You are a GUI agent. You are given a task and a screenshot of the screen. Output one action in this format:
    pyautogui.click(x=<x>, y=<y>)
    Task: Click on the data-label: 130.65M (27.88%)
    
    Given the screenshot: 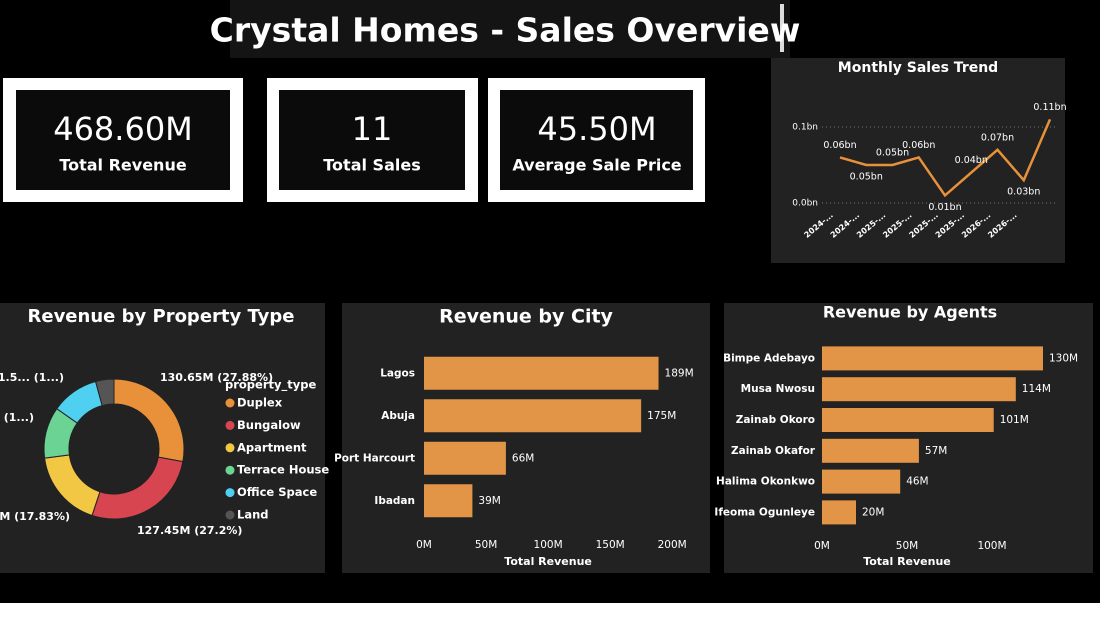 What is the action you would take?
    pyautogui.click(x=216, y=377)
    